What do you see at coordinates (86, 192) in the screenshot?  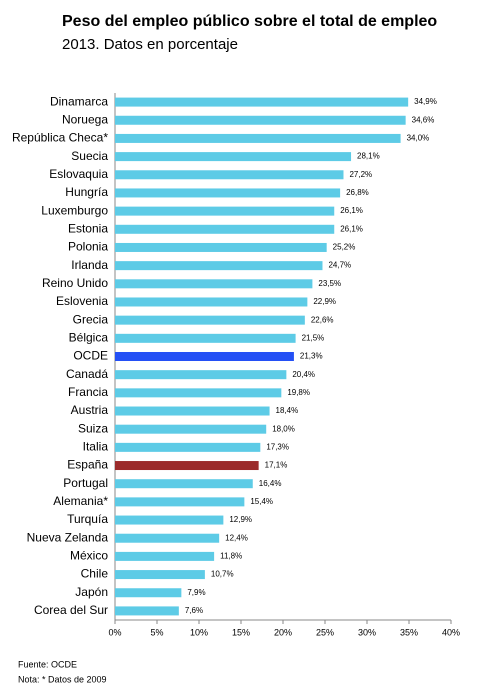 I see `y-tick-label: Hungría` at bounding box center [86, 192].